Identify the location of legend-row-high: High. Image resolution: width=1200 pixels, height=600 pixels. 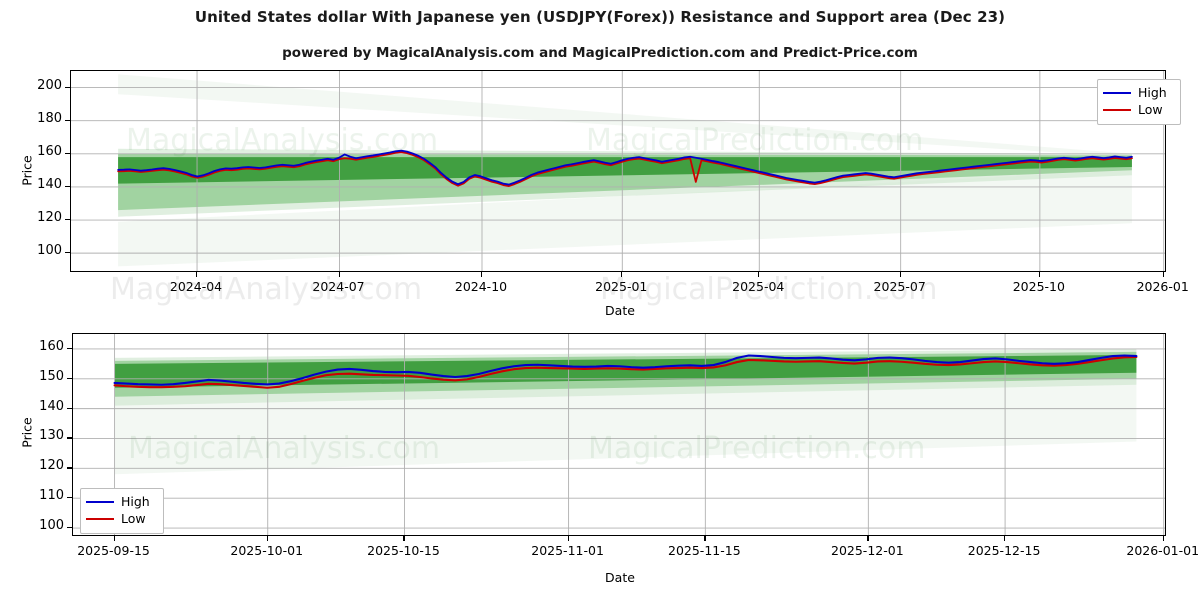
(1138, 92).